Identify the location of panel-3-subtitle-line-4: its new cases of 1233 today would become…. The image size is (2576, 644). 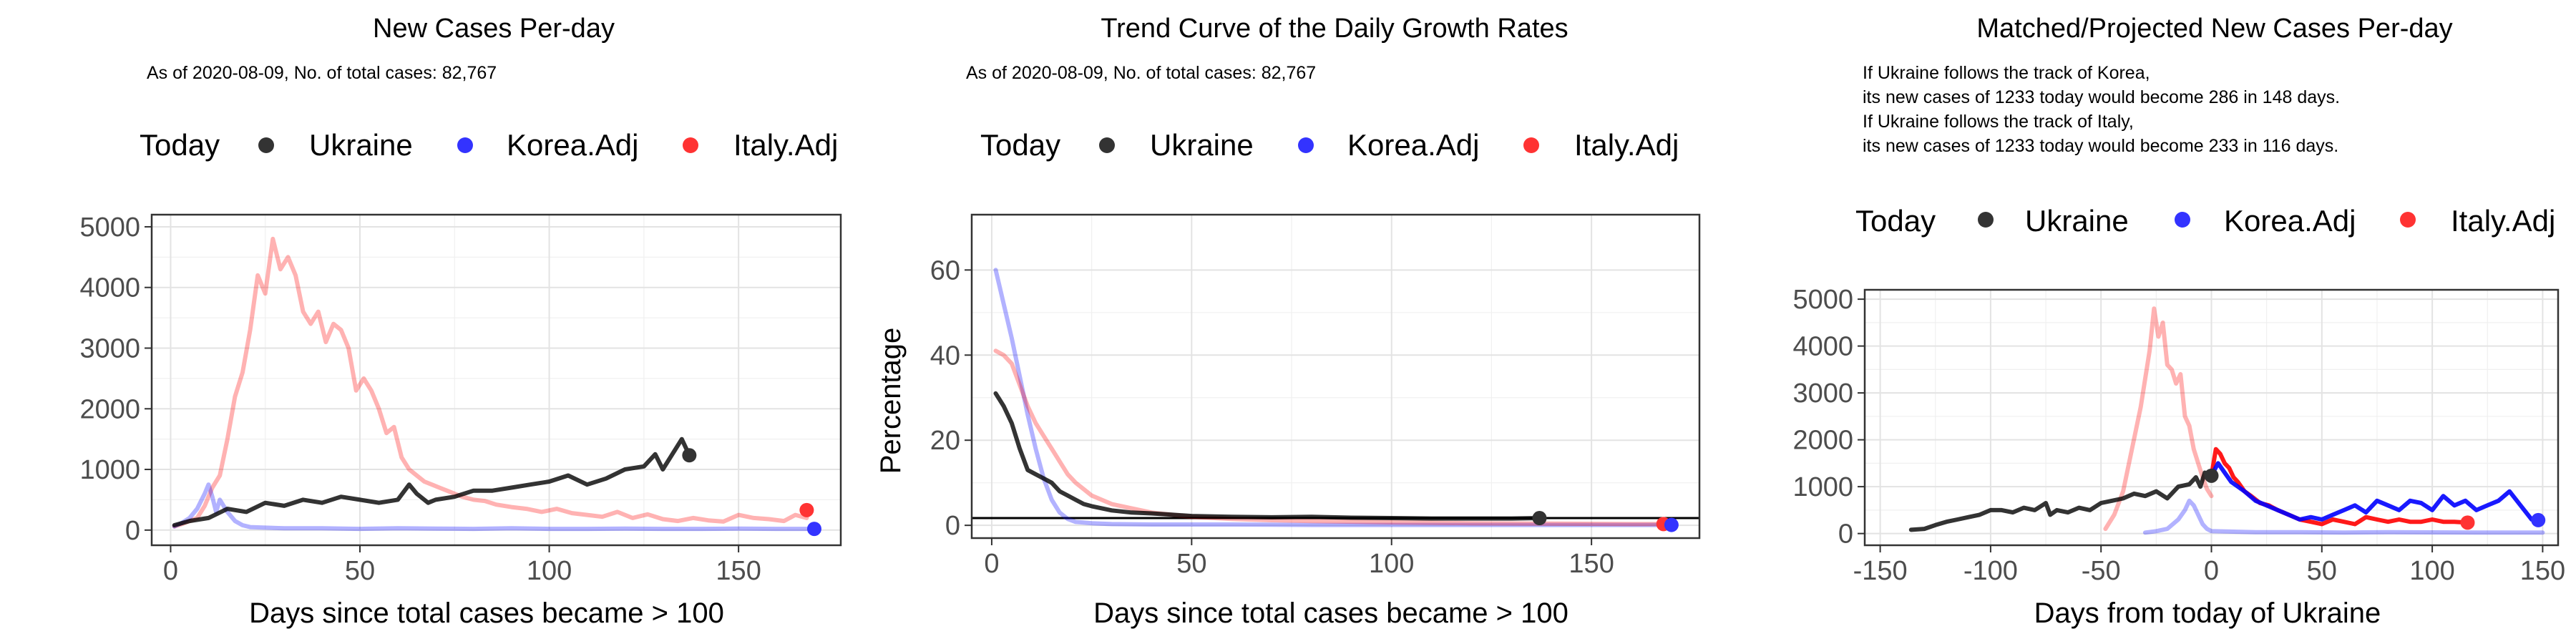
(2100, 146).